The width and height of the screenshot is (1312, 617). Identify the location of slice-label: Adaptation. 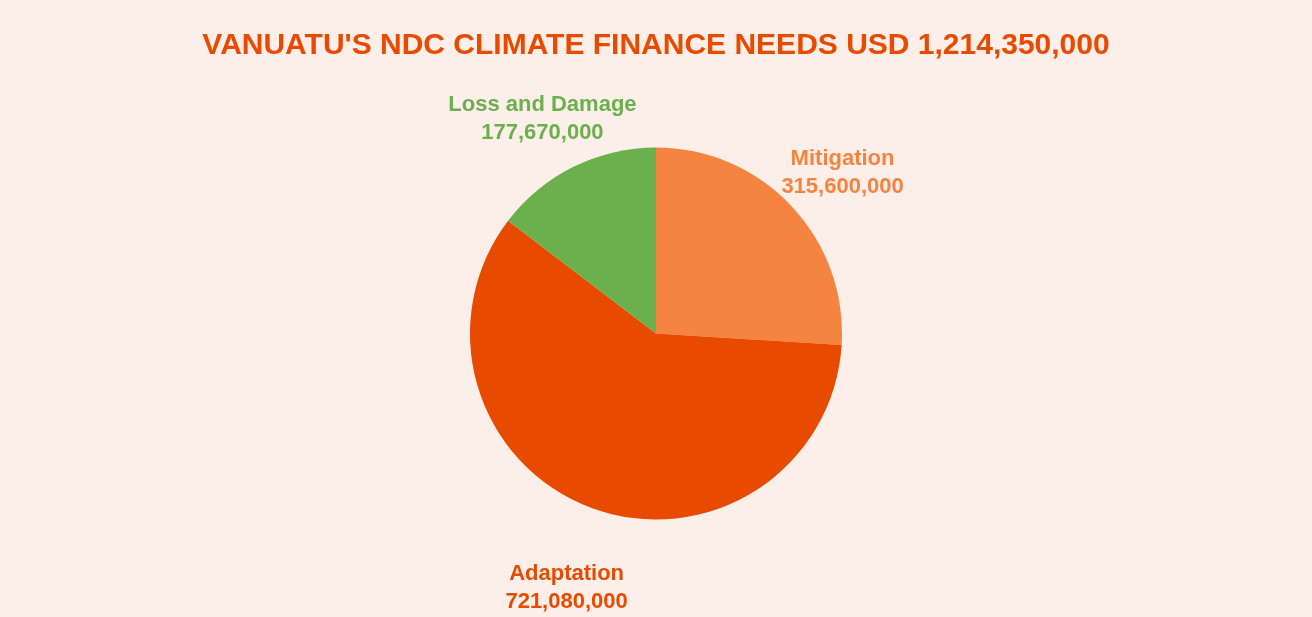
(567, 573).